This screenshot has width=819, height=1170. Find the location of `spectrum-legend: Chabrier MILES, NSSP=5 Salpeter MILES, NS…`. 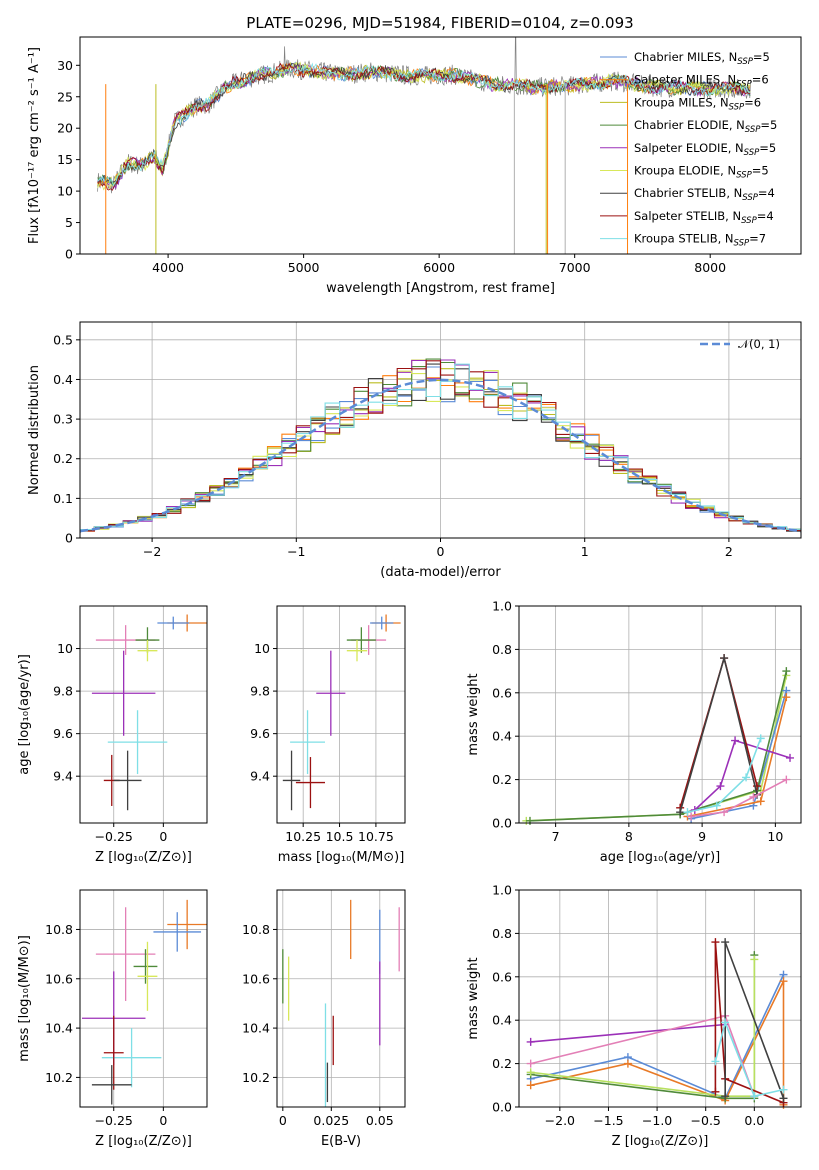

spectrum-legend: Chabrier MILES, NSSP=5 Salpeter MILES, NS… is located at coordinates (688, 149).